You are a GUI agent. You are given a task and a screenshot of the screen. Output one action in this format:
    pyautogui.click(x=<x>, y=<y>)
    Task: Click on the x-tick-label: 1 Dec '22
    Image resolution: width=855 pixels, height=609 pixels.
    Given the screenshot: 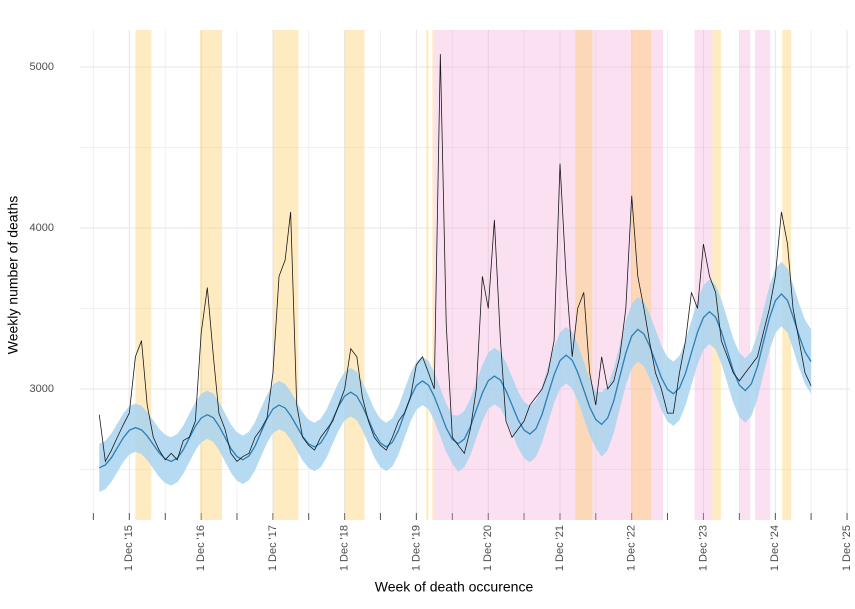 What is the action you would take?
    pyautogui.click(x=632, y=548)
    